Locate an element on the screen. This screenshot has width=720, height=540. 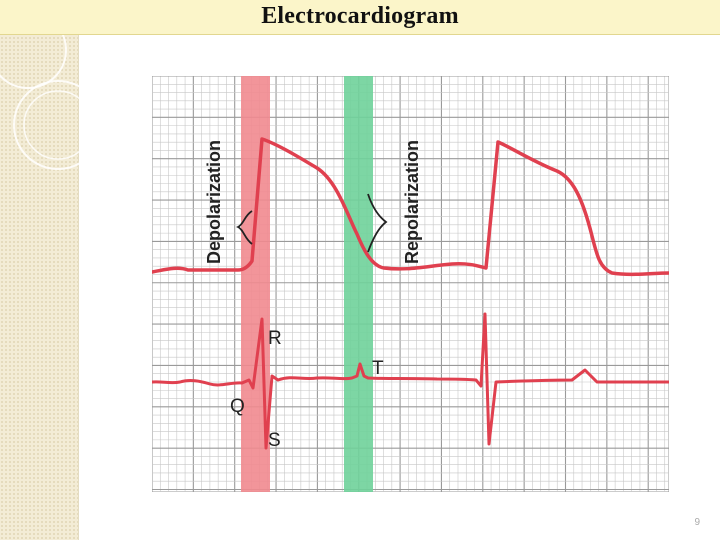
t-wave-label: T is located at coordinates (378, 368).